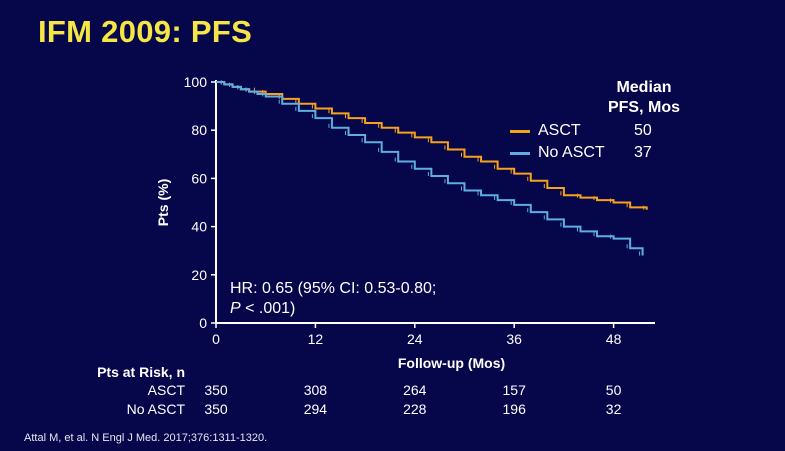 The width and height of the screenshot is (785, 451). What do you see at coordinates (315, 390) in the screenshot?
I see `risk-value: 308` at bounding box center [315, 390].